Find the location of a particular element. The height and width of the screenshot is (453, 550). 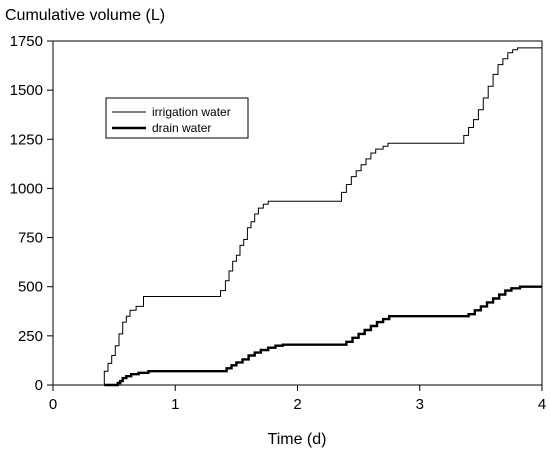

legend-box is located at coordinates (177, 118).